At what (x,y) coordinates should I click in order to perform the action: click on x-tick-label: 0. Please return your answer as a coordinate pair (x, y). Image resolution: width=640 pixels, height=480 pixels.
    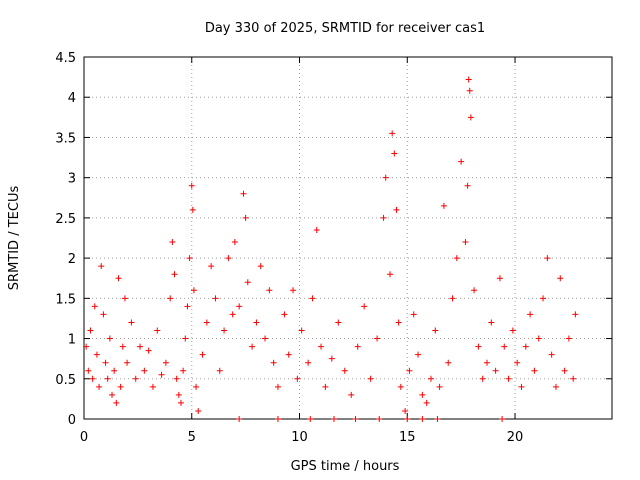
    Looking at the image, I should click on (84, 437).